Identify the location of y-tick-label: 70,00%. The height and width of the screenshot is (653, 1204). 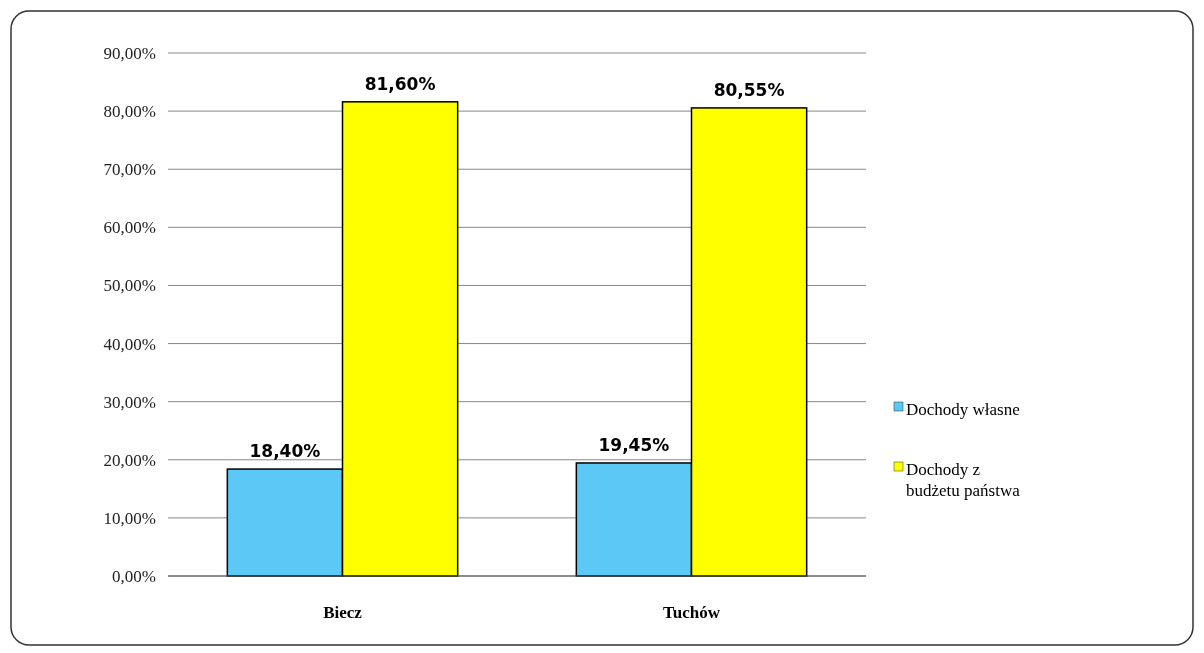
(129, 170).